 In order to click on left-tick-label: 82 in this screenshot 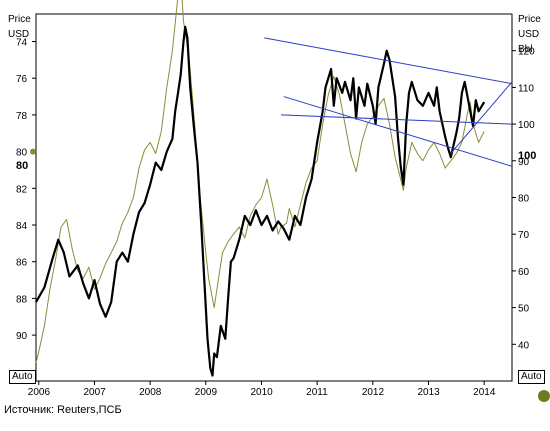, I will do `click(22, 189)`.